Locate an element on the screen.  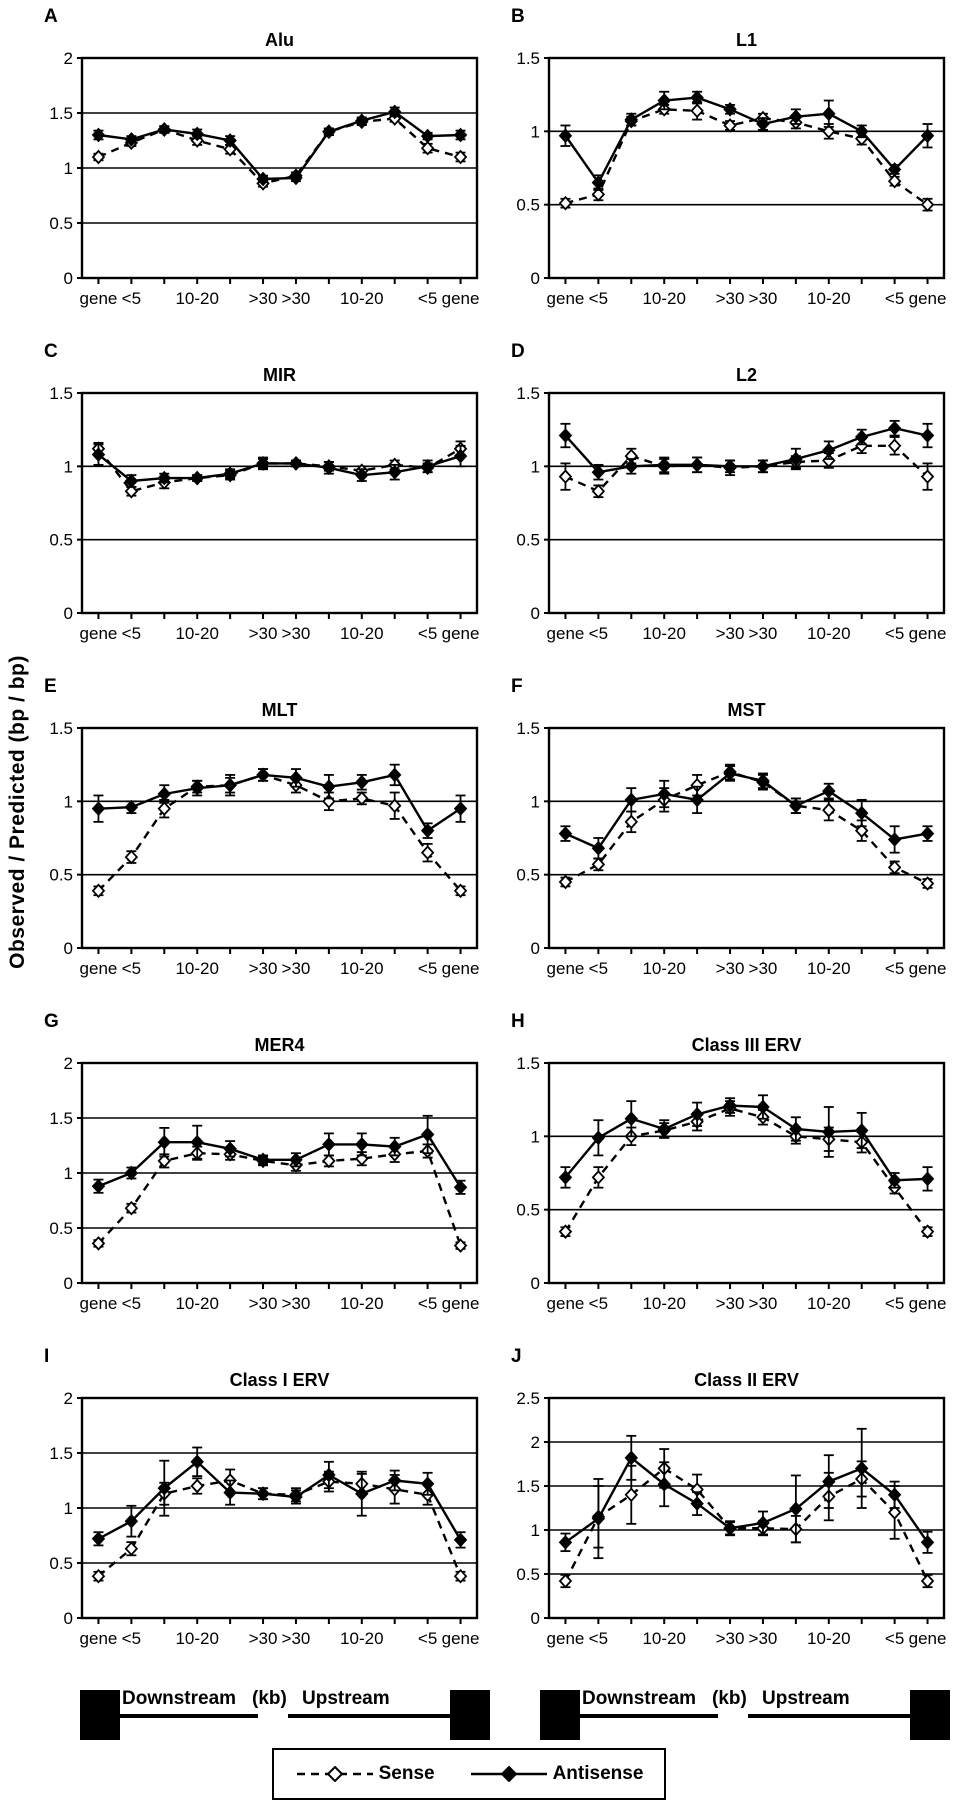
panel-letter: E is located at coordinates (50, 686).